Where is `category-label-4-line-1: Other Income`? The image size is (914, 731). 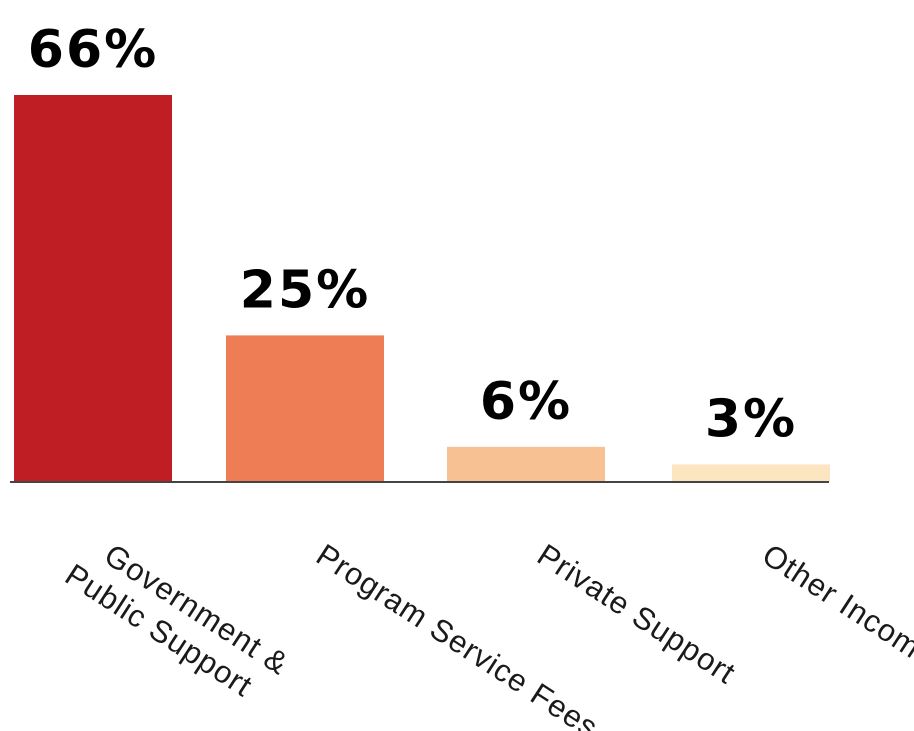
category-label-4-line-1: Other Income is located at coordinates (835, 606).